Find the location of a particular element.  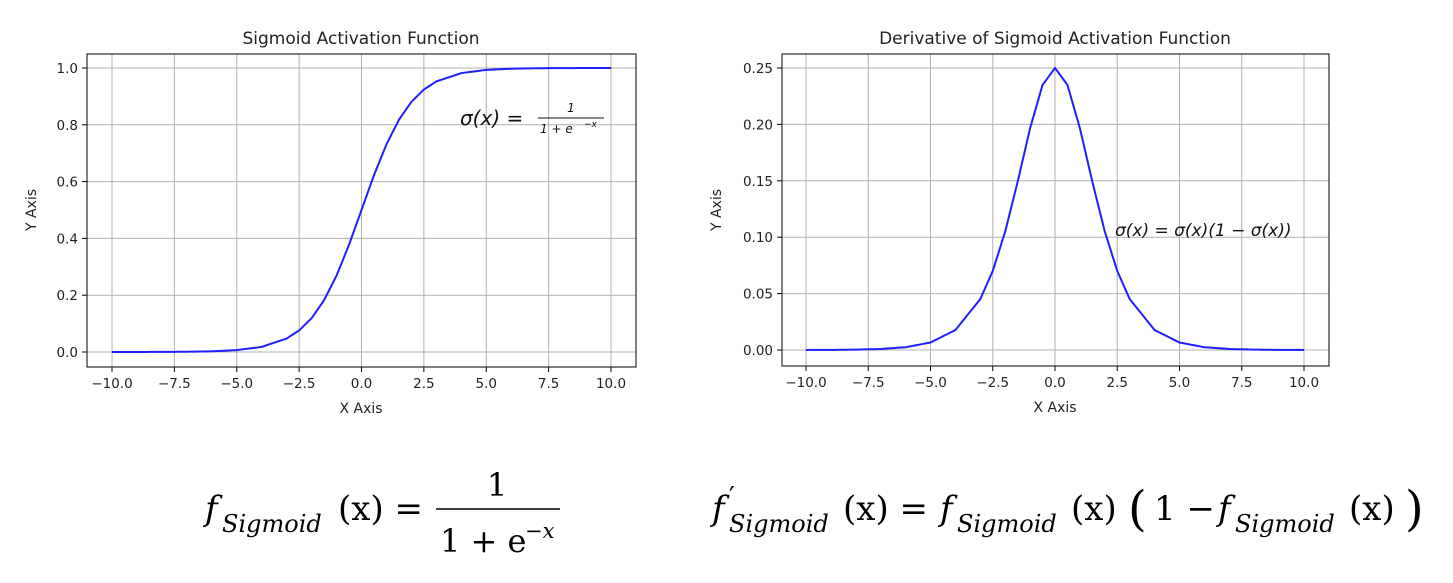

y-tick-label: 0.05 is located at coordinates (758, 295).